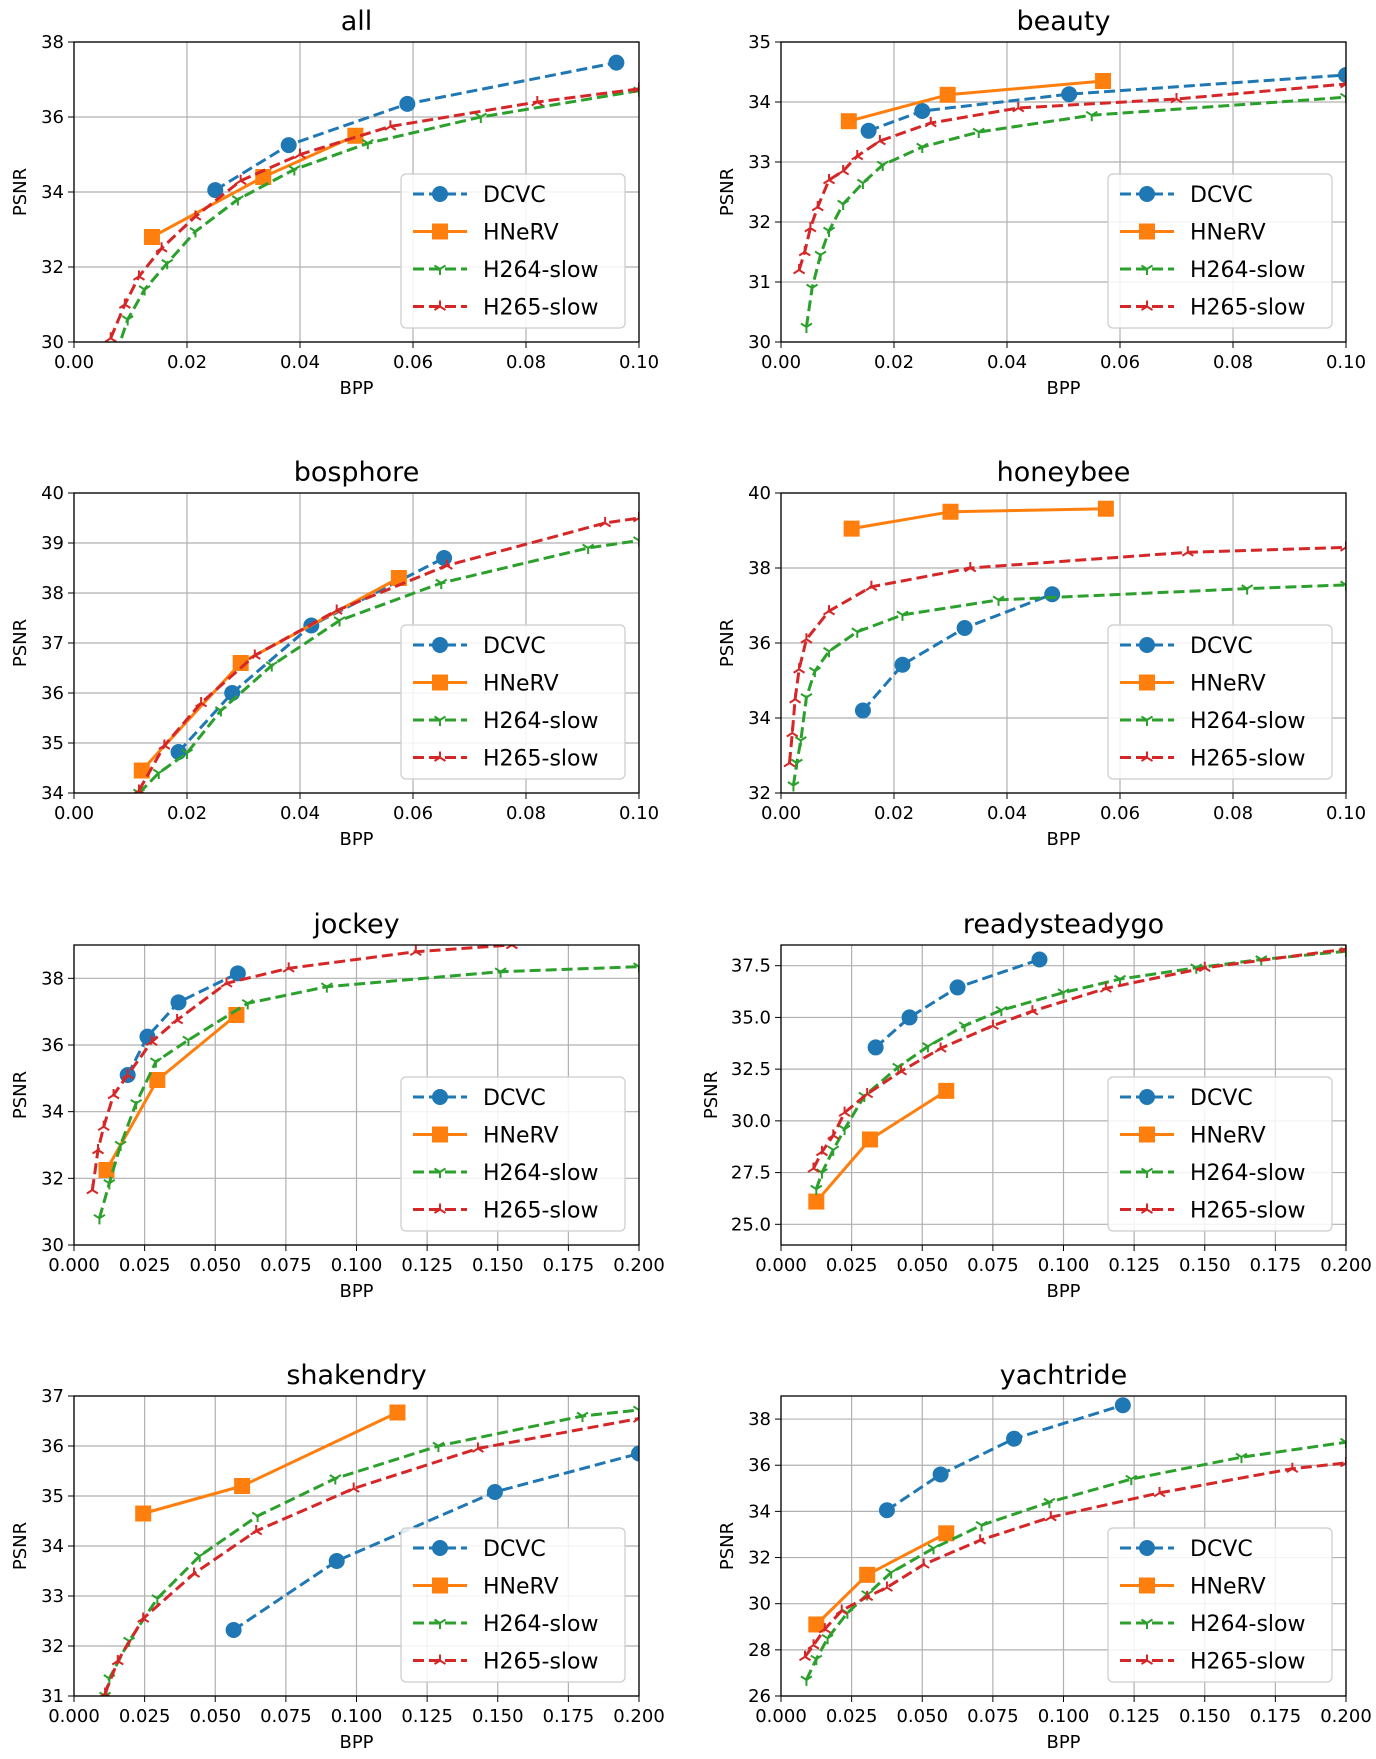  What do you see at coordinates (541, 1211) in the screenshot?
I see `legend-label-h265-slow: H265-slow` at bounding box center [541, 1211].